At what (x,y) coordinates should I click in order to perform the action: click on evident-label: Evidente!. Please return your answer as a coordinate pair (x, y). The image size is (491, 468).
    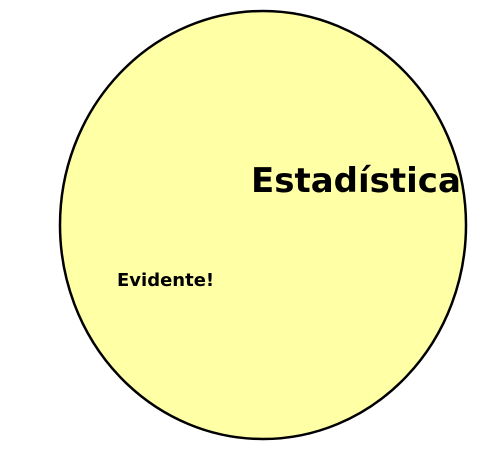
    Looking at the image, I should click on (165, 280).